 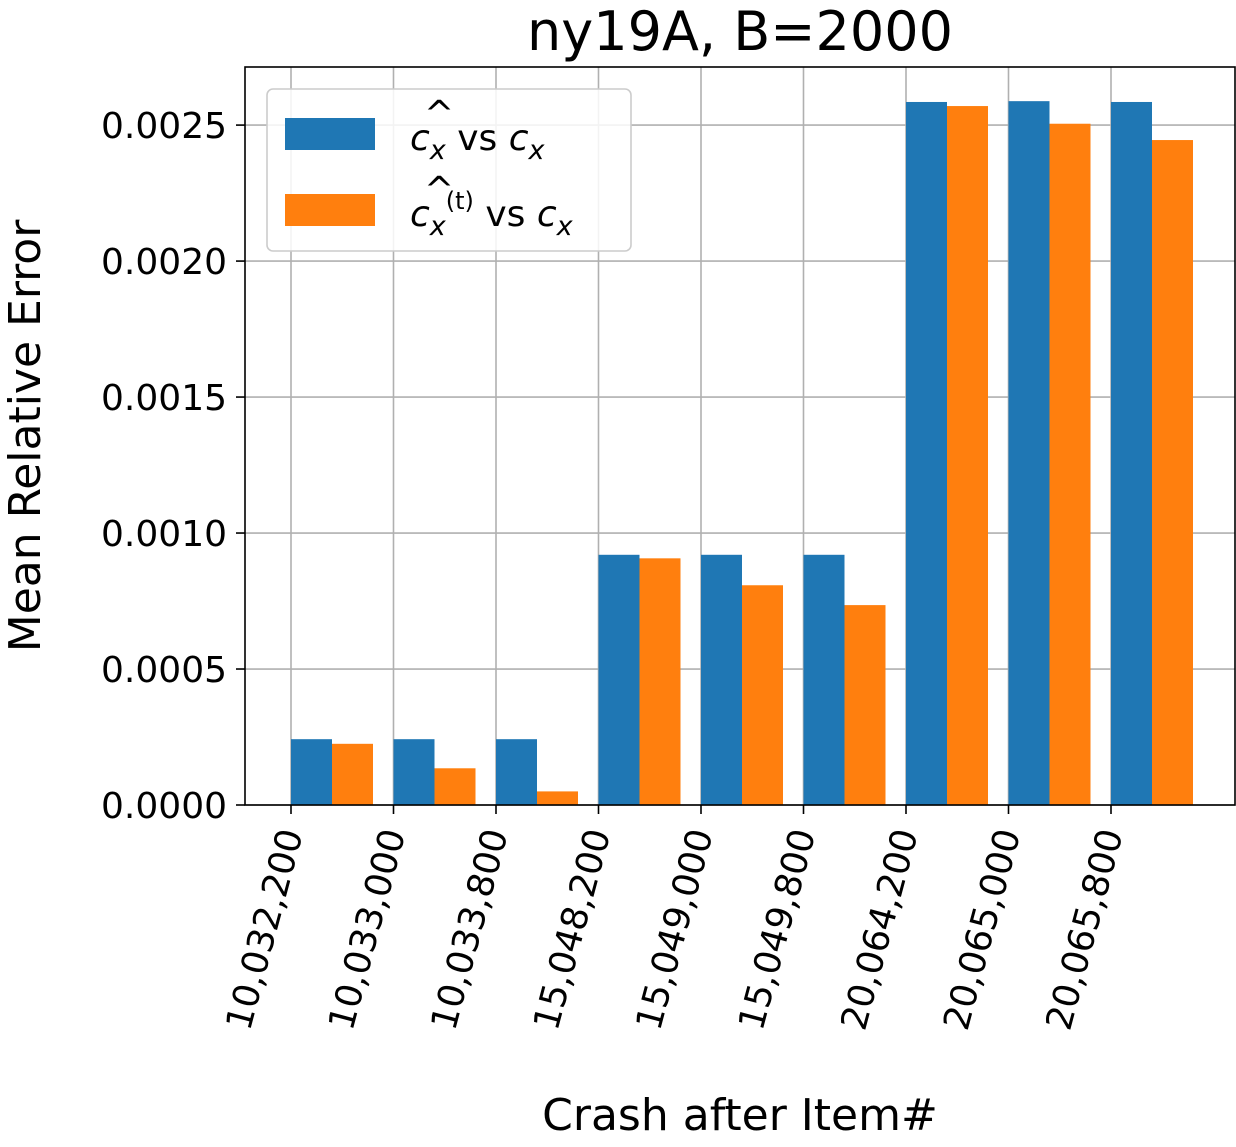 What do you see at coordinates (164, 534) in the screenshot?
I see `y-tick-label-2: 0.0010` at bounding box center [164, 534].